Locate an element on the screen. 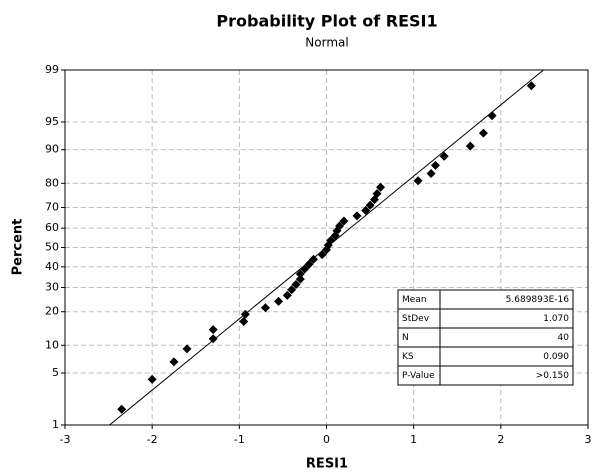 The width and height of the screenshot is (595, 474). stats-value: 0.090 is located at coordinates (556, 357).